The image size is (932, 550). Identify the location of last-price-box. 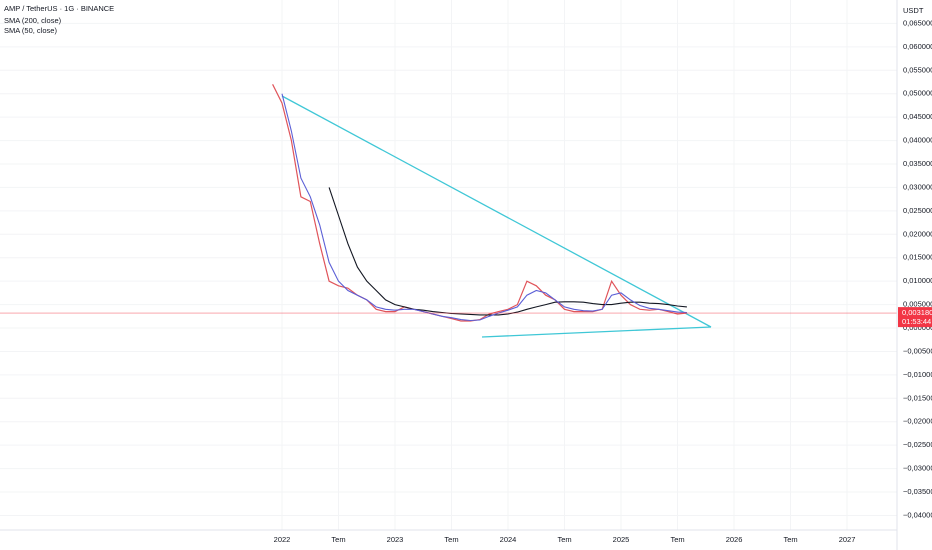
(915, 317).